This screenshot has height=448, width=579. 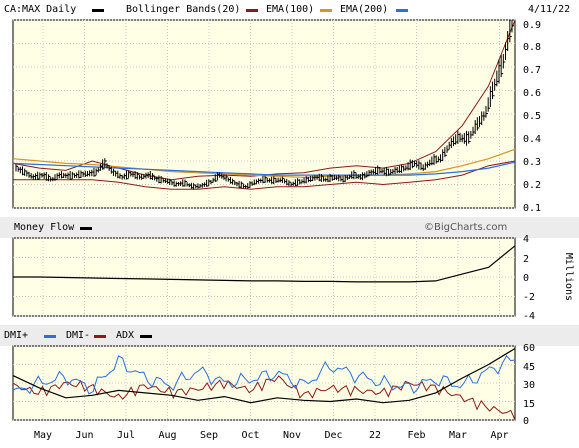 What do you see at coordinates (209, 435) in the screenshot?
I see `x-axis-label-sep: Sep` at bounding box center [209, 435].